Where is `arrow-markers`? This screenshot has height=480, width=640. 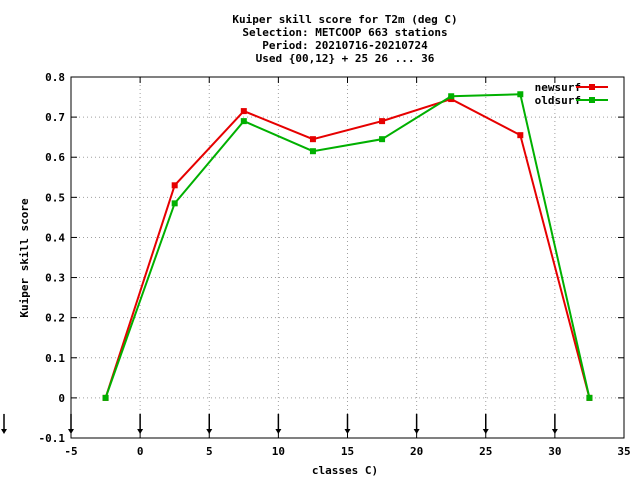 arrow-markers is located at coordinates (279, 423).